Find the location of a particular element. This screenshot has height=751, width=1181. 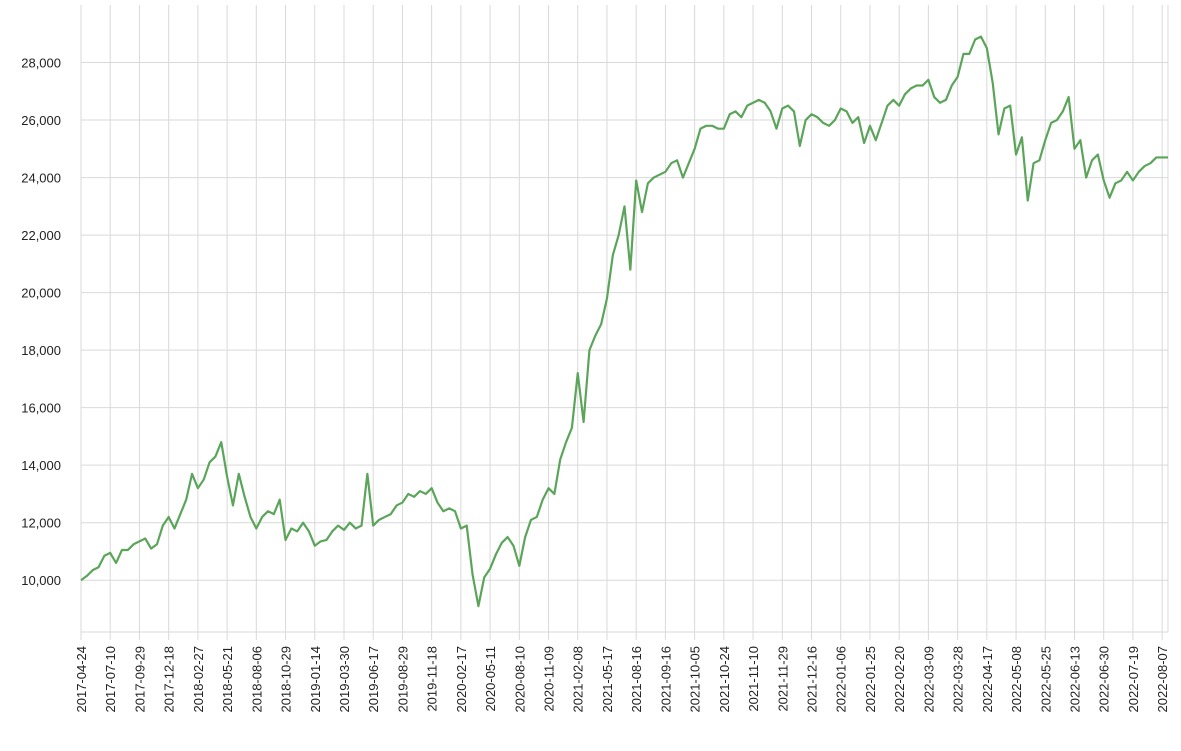

x-tick-label: 2020-05-11 is located at coordinates (490, 679).